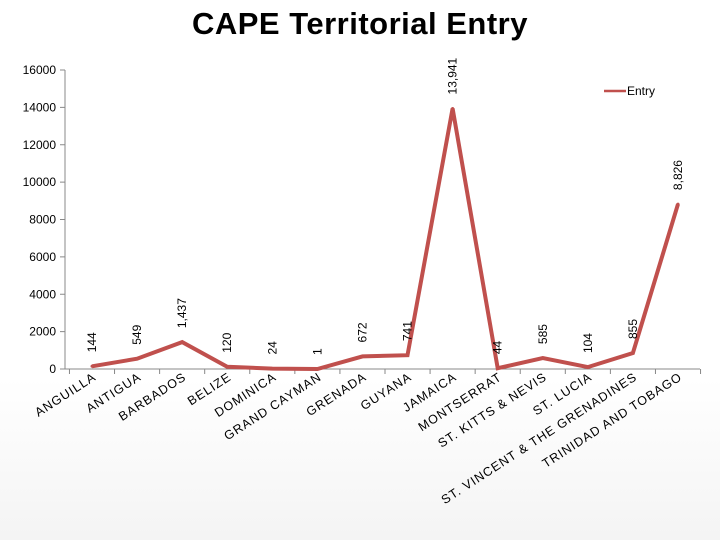  What do you see at coordinates (678, 175) in the screenshot?
I see `data-label: 8,826` at bounding box center [678, 175].